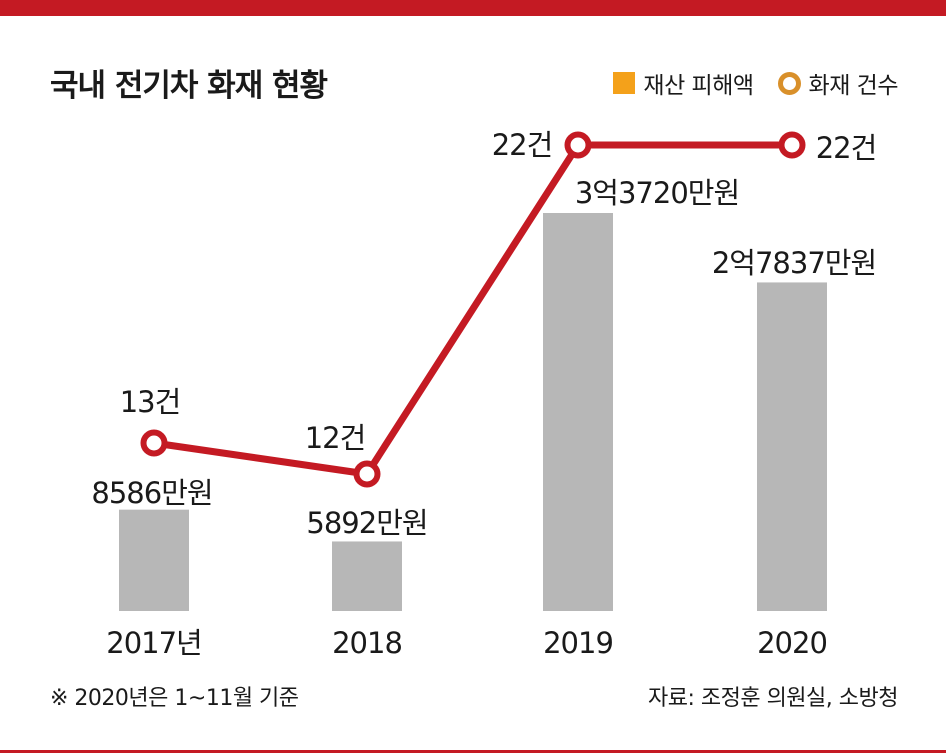  What do you see at coordinates (473, 8) in the screenshot?
I see `top-accent-bar` at bounding box center [473, 8].